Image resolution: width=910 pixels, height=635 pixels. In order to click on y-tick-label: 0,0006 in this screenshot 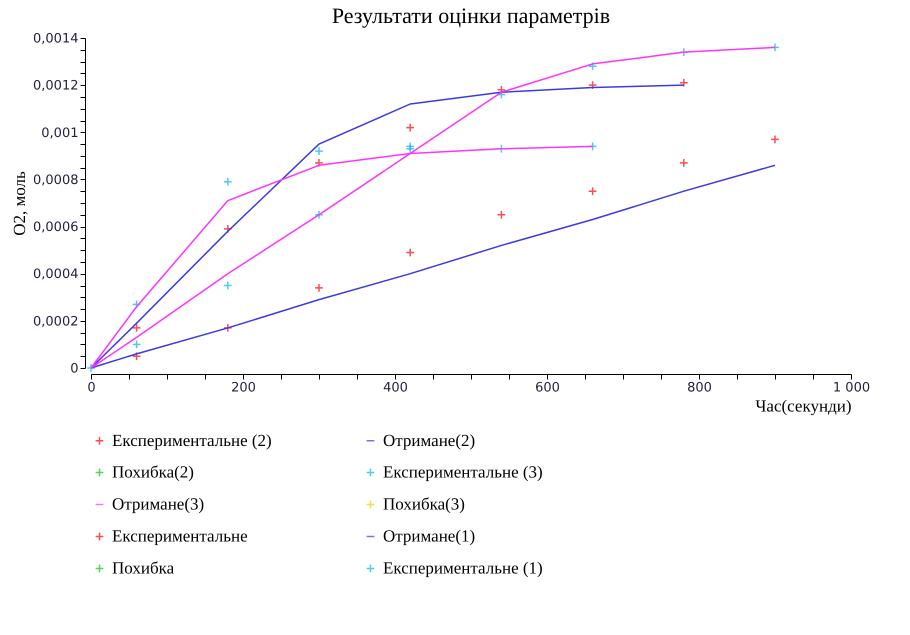, I will do `click(55, 228)`.